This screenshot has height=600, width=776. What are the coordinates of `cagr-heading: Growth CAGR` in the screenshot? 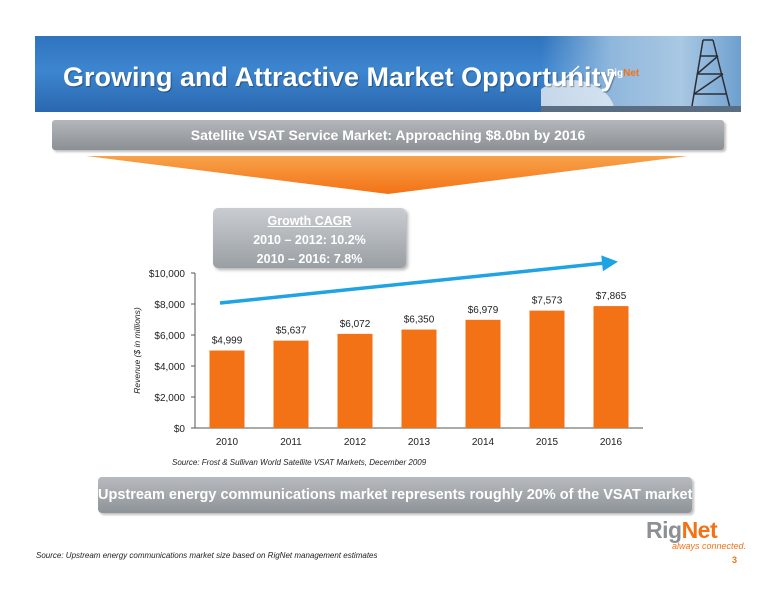 It's located at (309, 221).